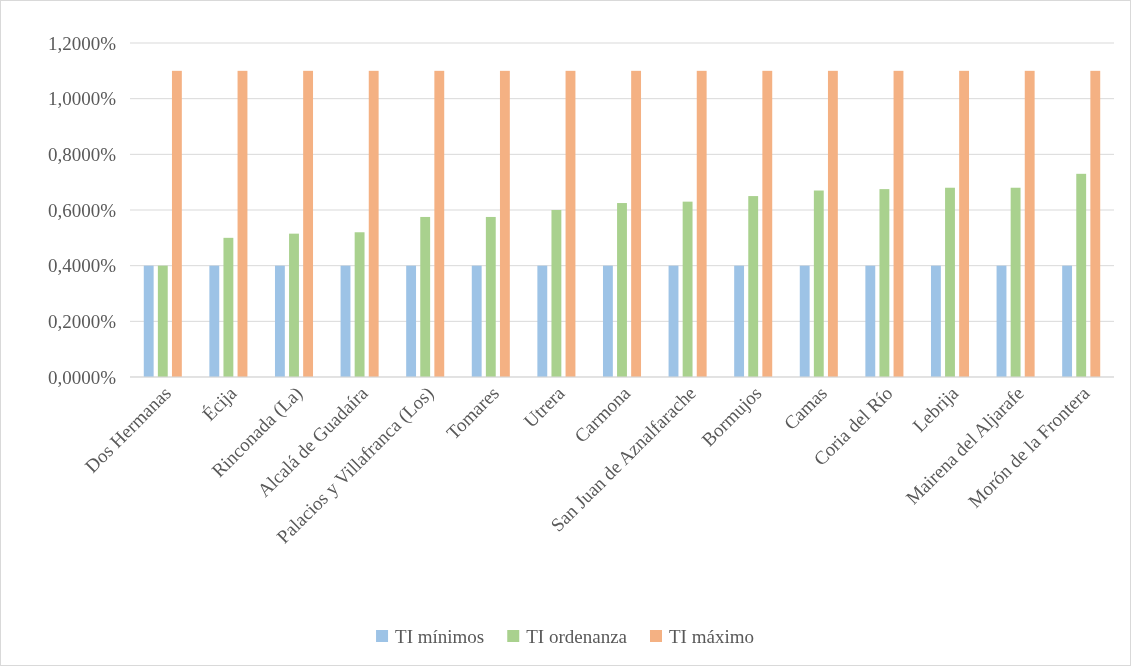 This screenshot has height=666, width=1131. What do you see at coordinates (711, 636) in the screenshot?
I see `legend-label: TI máximo` at bounding box center [711, 636].